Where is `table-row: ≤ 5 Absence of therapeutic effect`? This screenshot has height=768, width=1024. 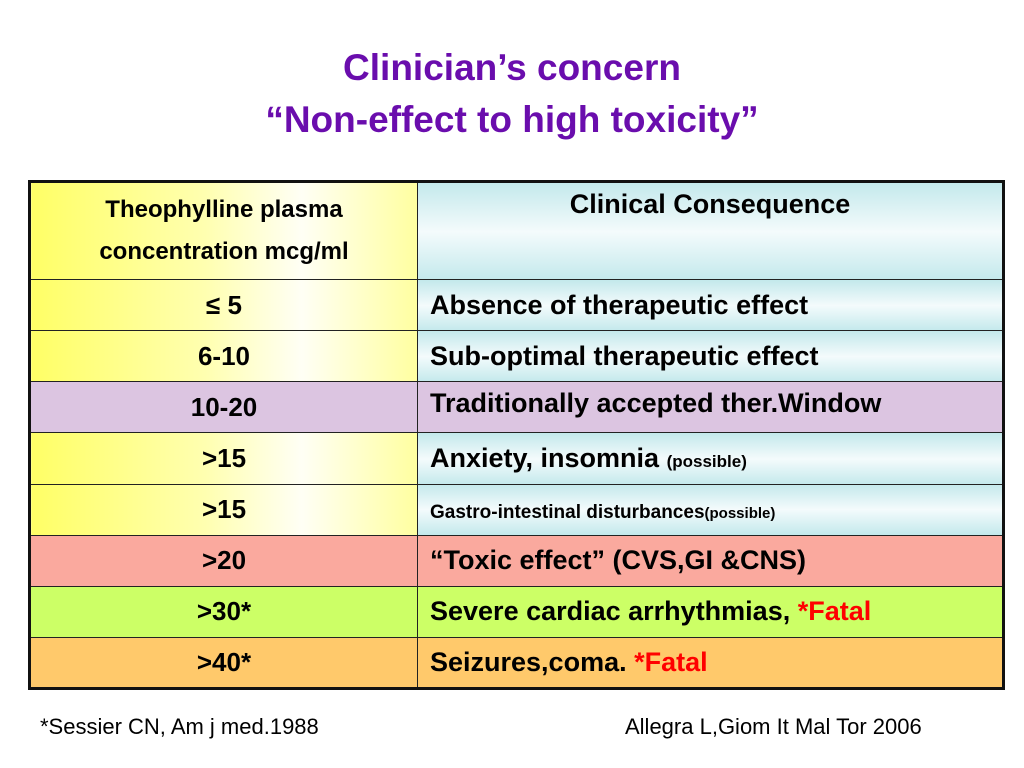
table-row: ≤ 5 Absence of therapeutic effect is located at coordinates (516, 305).